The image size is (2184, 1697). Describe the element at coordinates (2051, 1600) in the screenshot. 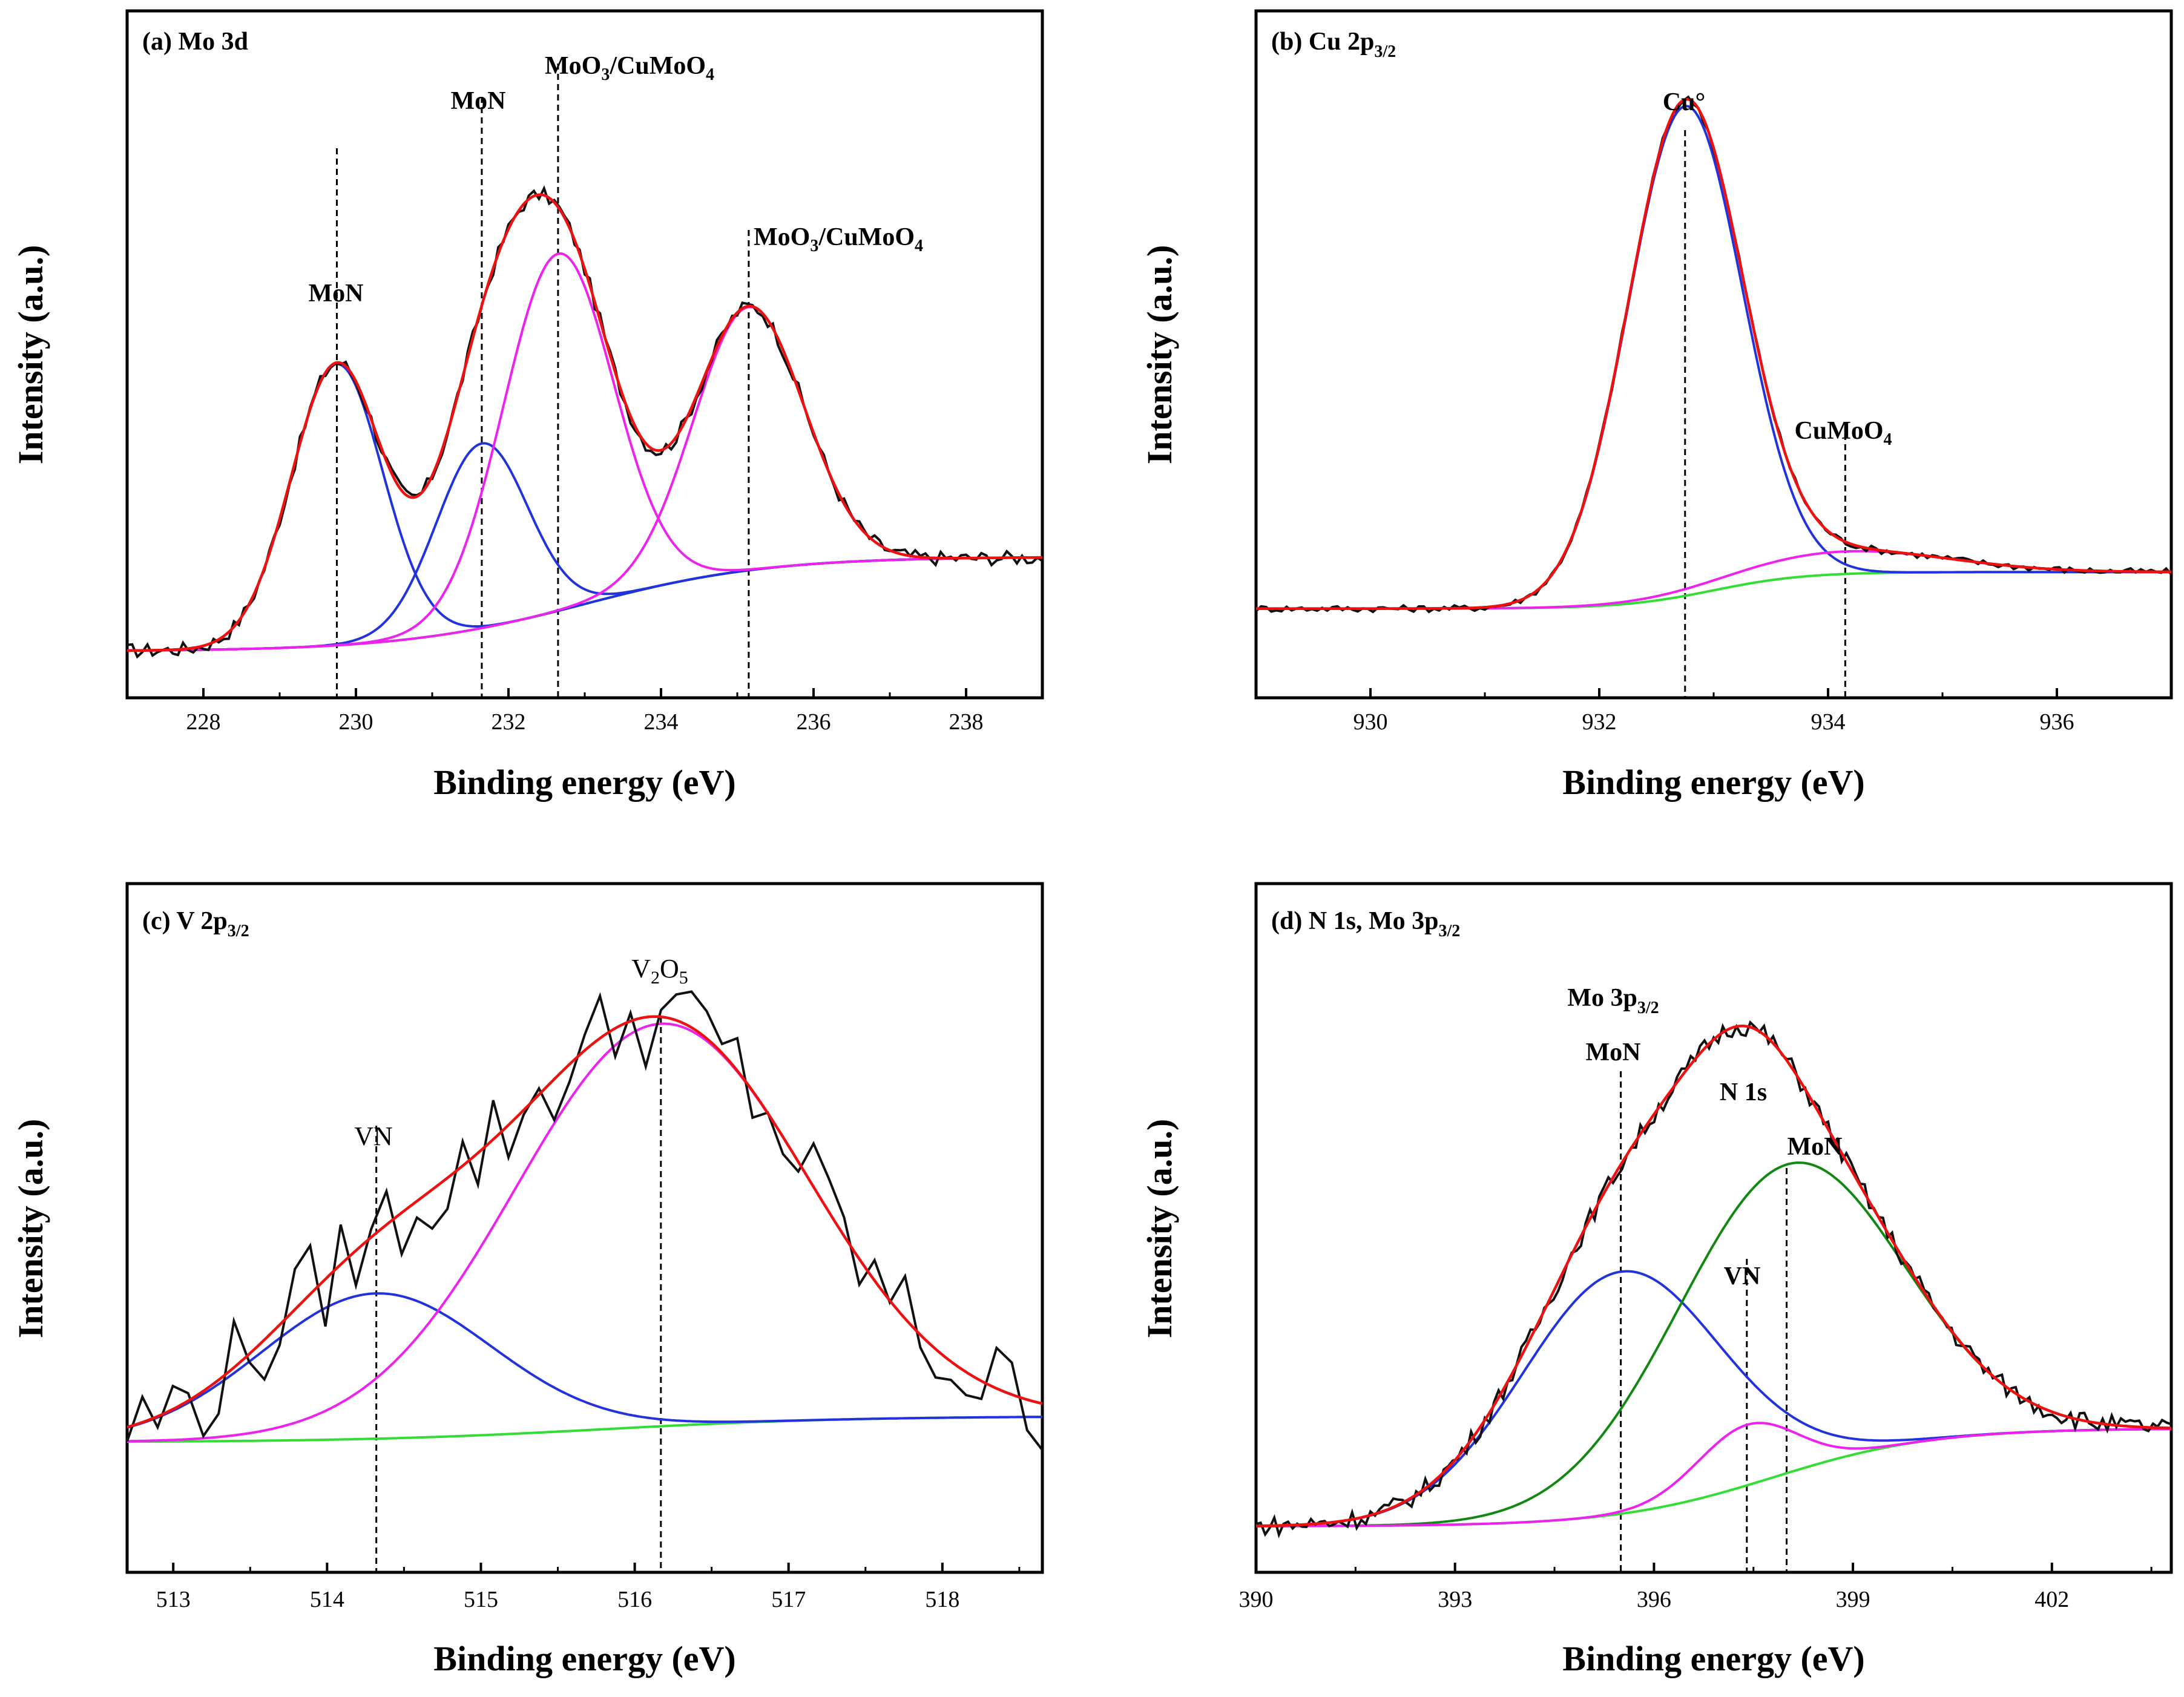

I see `x-tick-label: 402` at that location.